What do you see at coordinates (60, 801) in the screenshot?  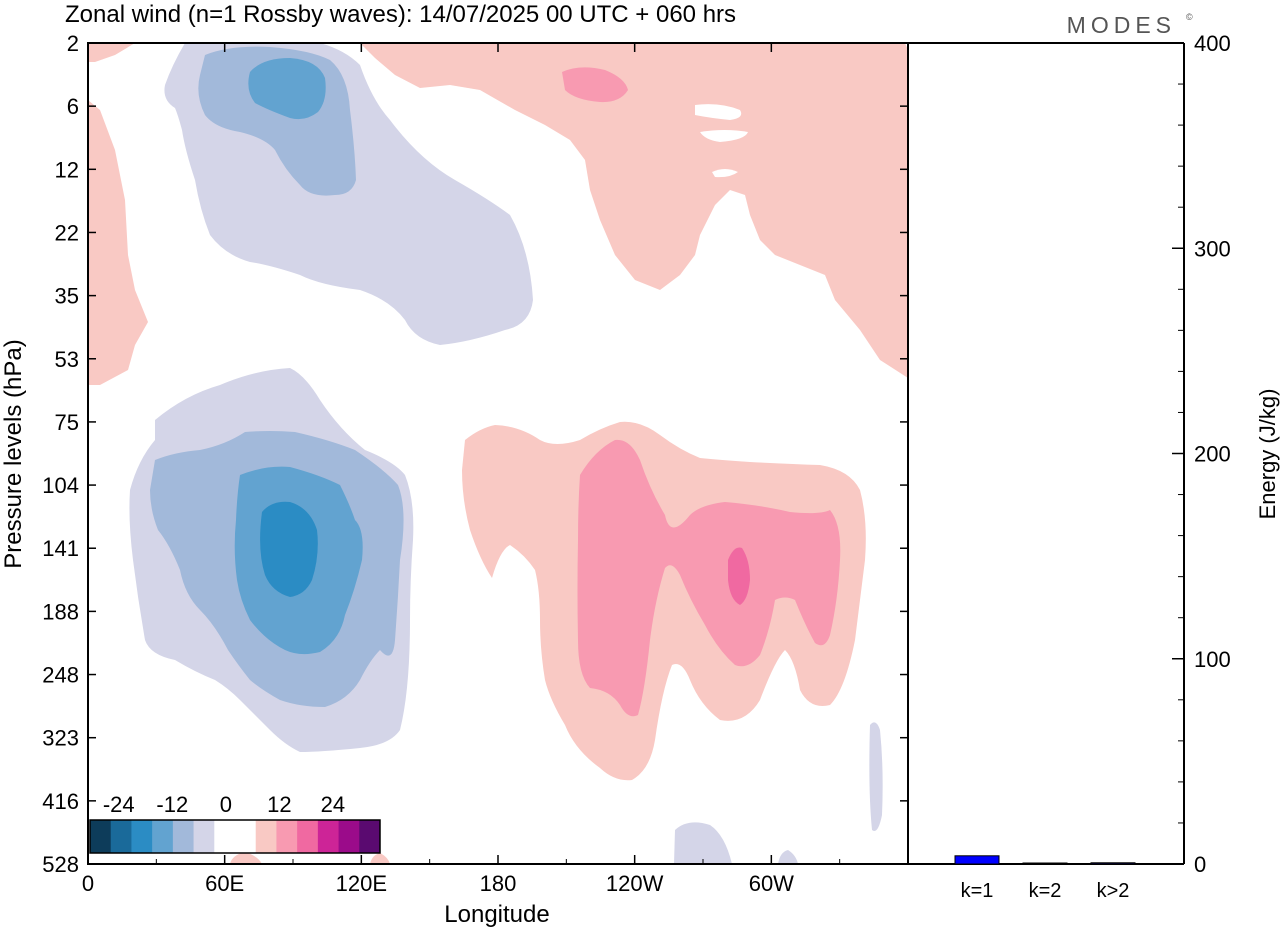 I see `y-tick-label: 416` at bounding box center [60, 801].